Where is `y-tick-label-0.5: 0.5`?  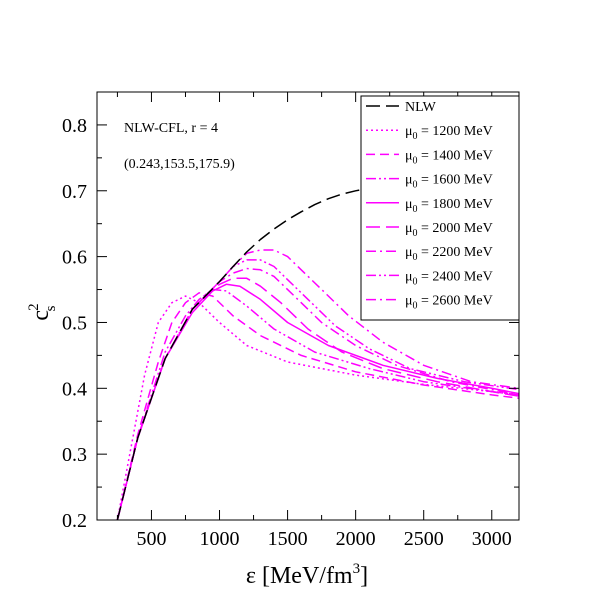
y-tick-label-0.5: 0.5 is located at coordinates (74, 323).